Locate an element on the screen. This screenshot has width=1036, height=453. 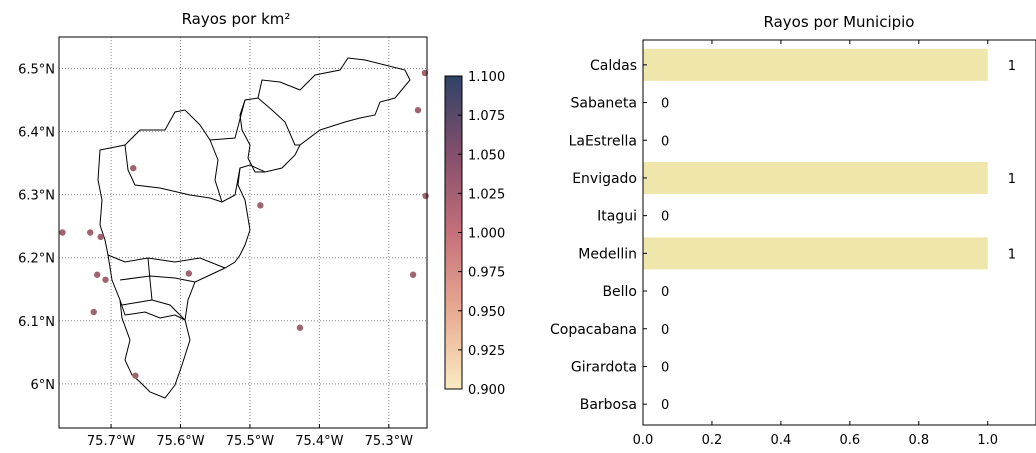
bar-category-label: Envigado is located at coordinates (604, 179).